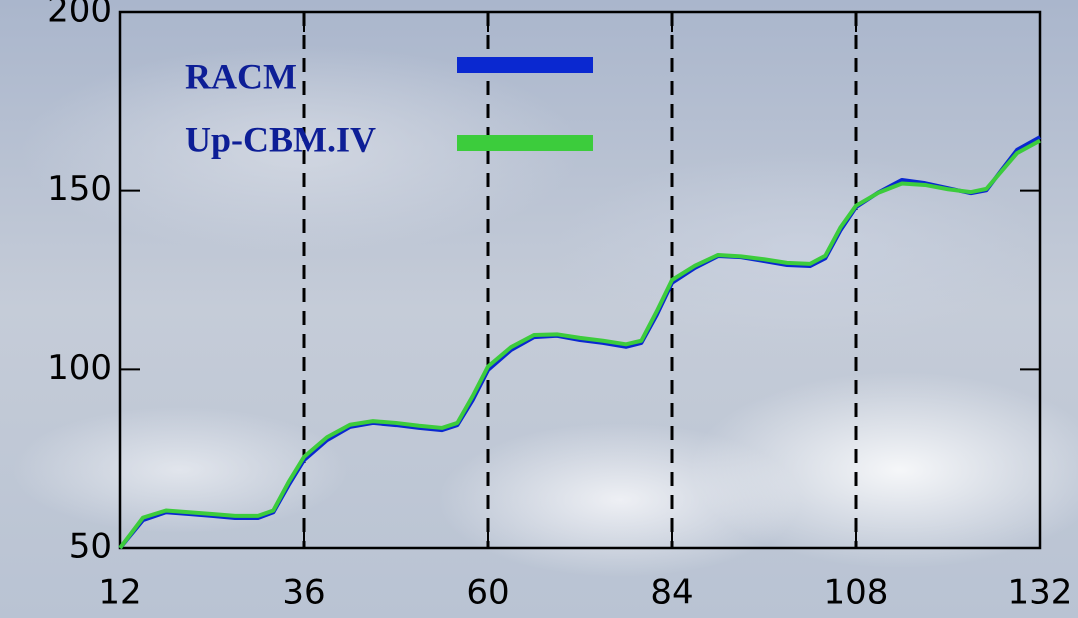  Describe the element at coordinates (487, 593) in the screenshot. I see `x-tick-label: 60` at that location.